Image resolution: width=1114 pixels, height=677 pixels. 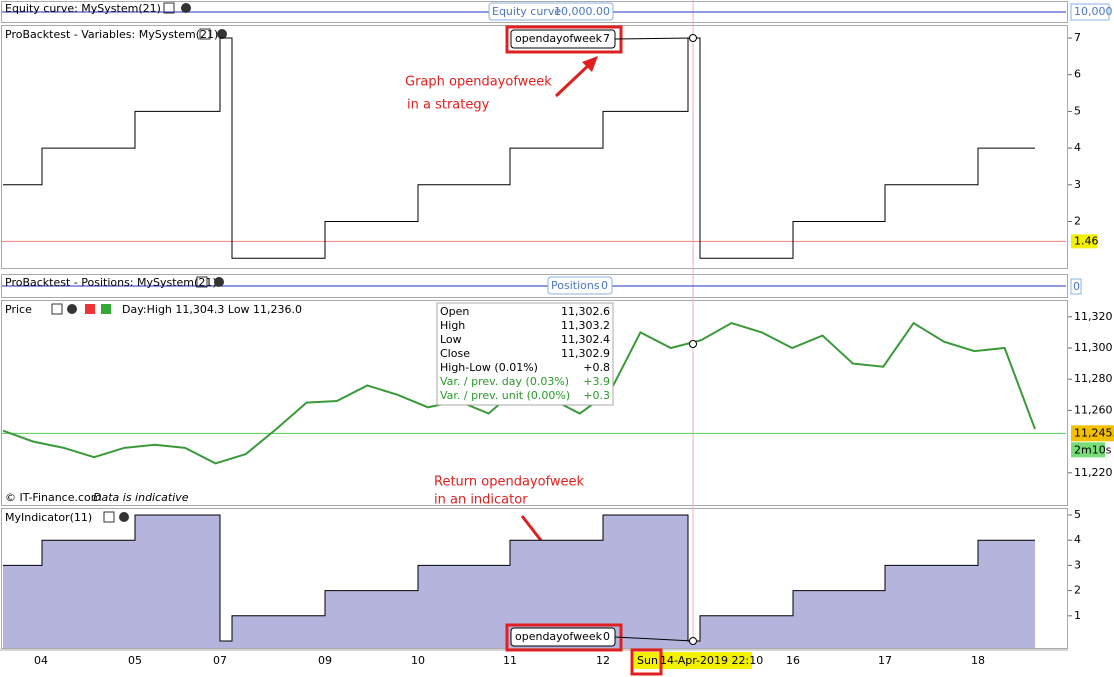 What do you see at coordinates (711, 660) in the screenshot?
I see `cursor-date: 14-Apr-2019 22:10` at bounding box center [711, 660].